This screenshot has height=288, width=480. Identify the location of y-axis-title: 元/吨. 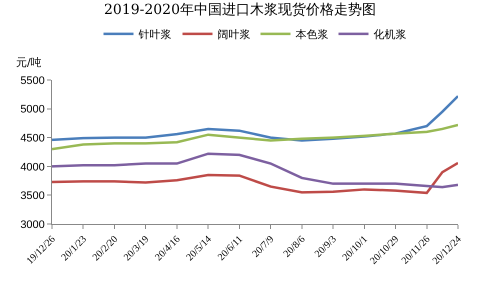
(29, 62).